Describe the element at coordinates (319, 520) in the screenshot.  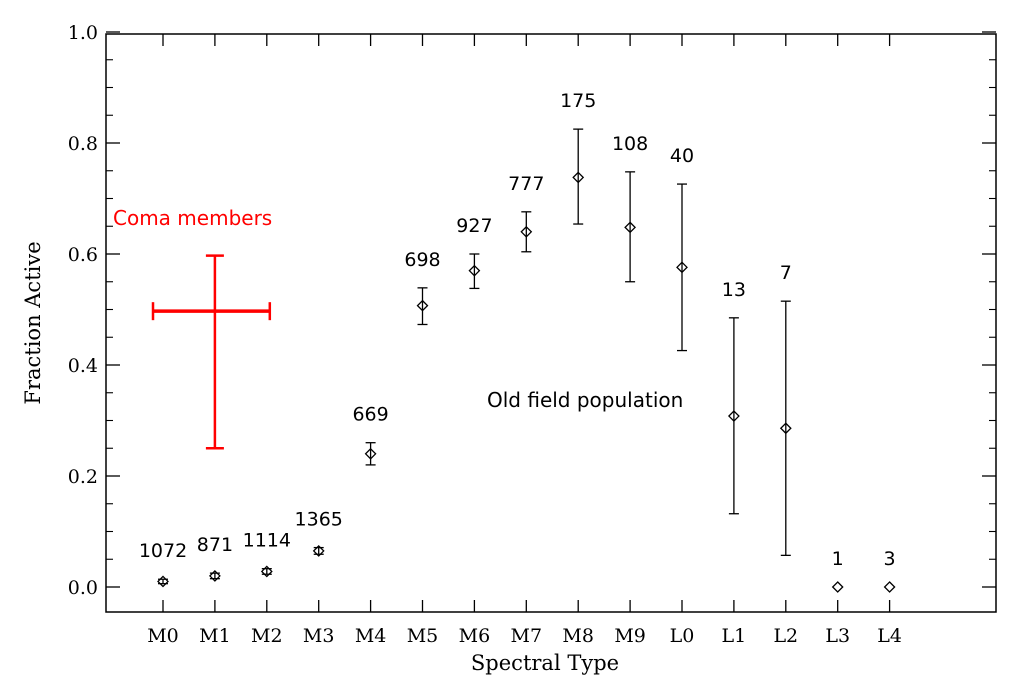
I see `count-label-m3: 1365` at that location.